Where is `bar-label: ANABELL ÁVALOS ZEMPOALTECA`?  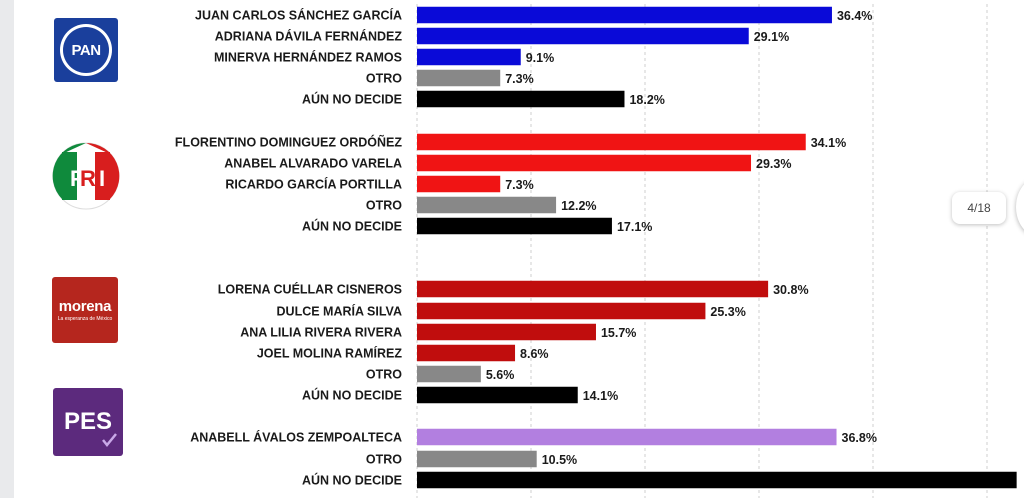
bar-label: ANABELL ÁVALOS ZEMPOALTECA is located at coordinates (296, 437).